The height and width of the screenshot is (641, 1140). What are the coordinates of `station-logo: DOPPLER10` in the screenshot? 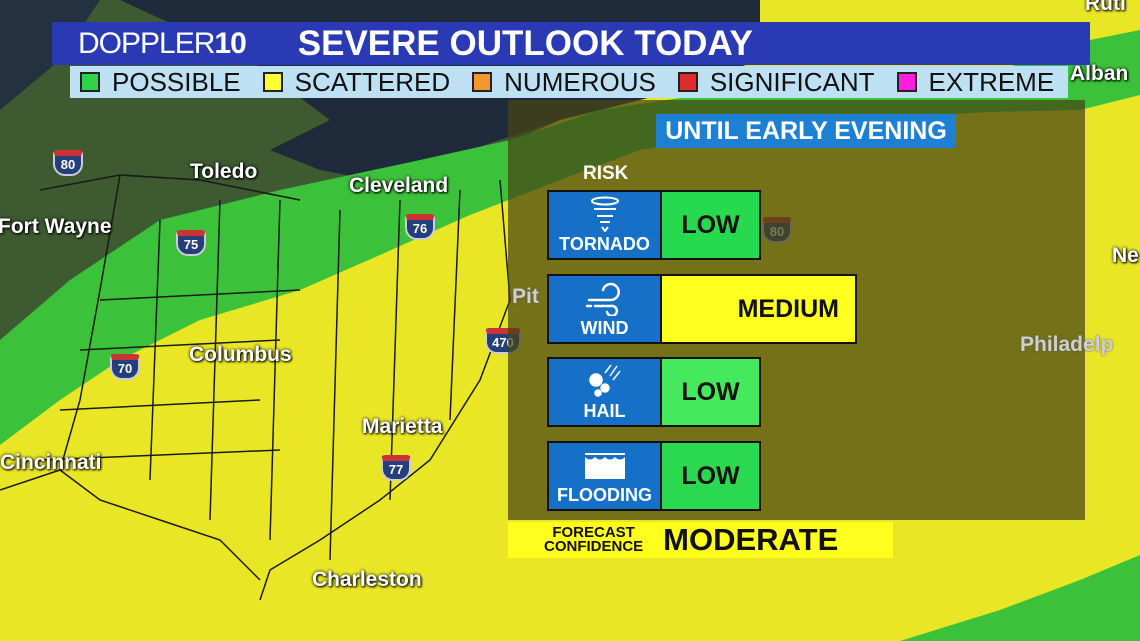 It's located at (162, 43).